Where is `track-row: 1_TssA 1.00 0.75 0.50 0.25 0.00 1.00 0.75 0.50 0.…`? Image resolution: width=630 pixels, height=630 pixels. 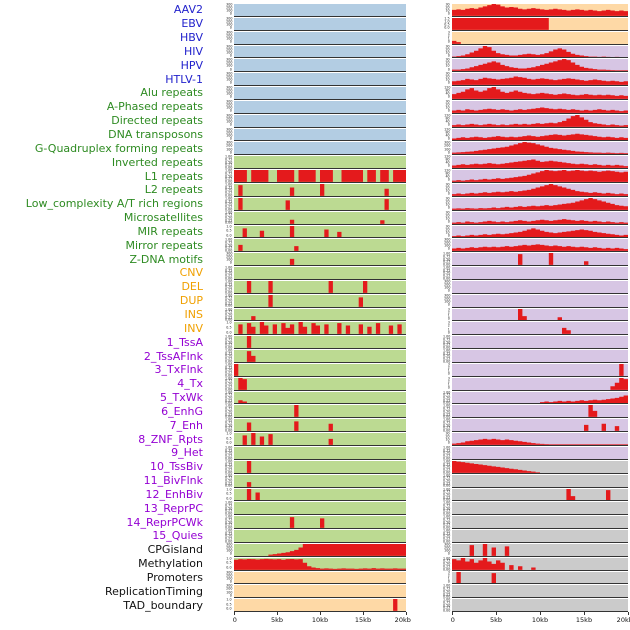
track-row: 1_TssA 1.00 0.75 0.50 0.25 0.00 1.00 0.75 0.50 0.… is located at coordinates (314, 342).